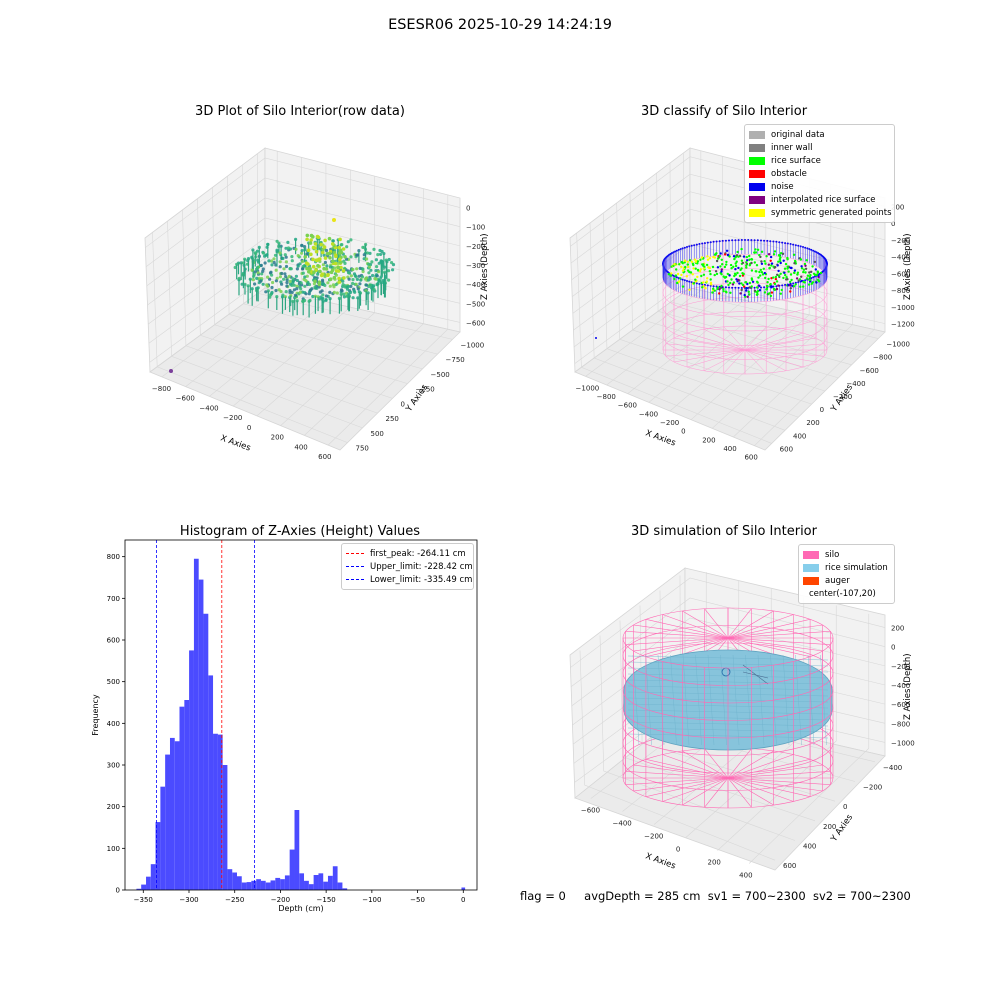 The image size is (1000, 1000). What do you see at coordinates (819, 134) in the screenshot?
I see `legend-entry: original data` at bounding box center [819, 134].